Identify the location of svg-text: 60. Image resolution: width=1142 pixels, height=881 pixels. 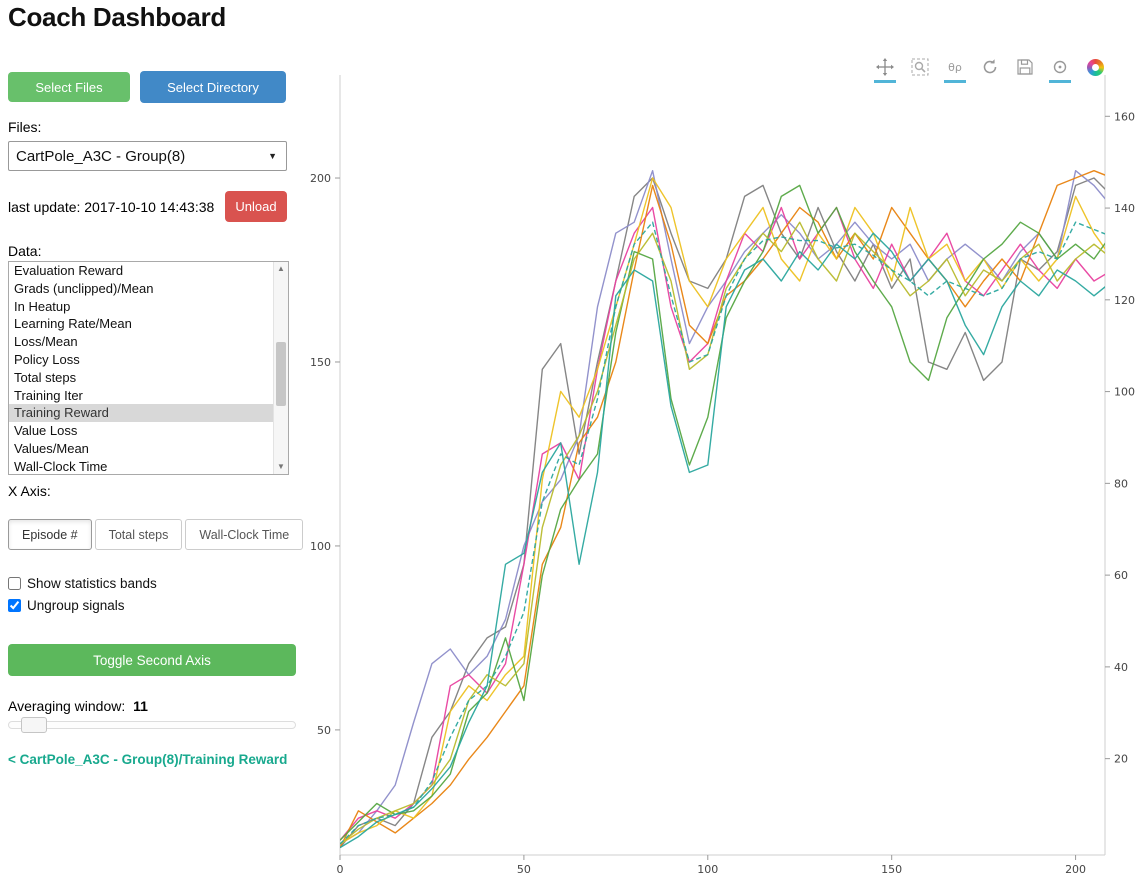
(1121, 575).